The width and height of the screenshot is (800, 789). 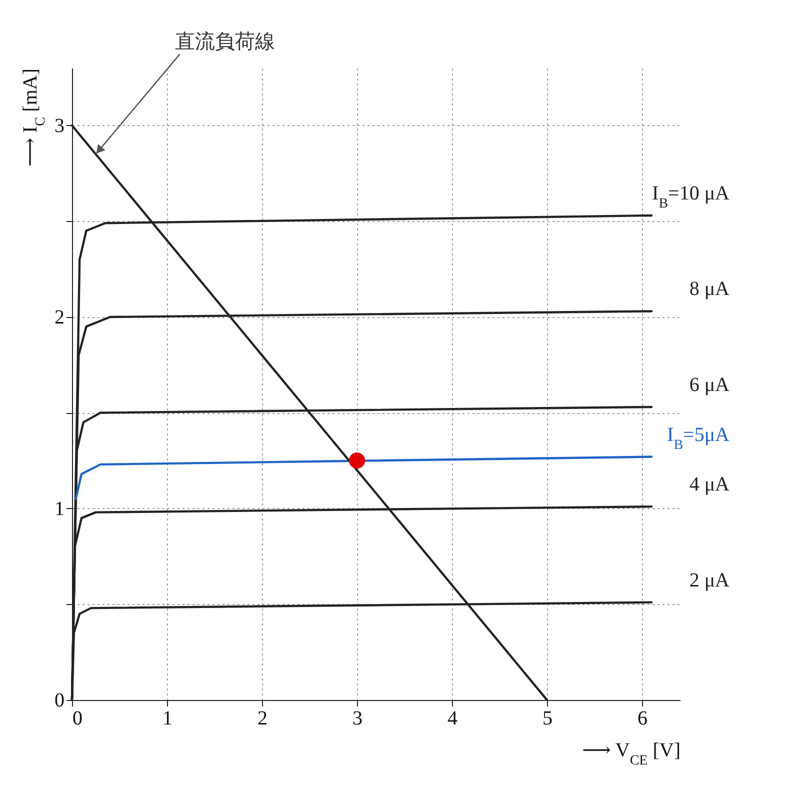 What do you see at coordinates (59, 125) in the screenshot?
I see `y-tick-label: 3` at bounding box center [59, 125].